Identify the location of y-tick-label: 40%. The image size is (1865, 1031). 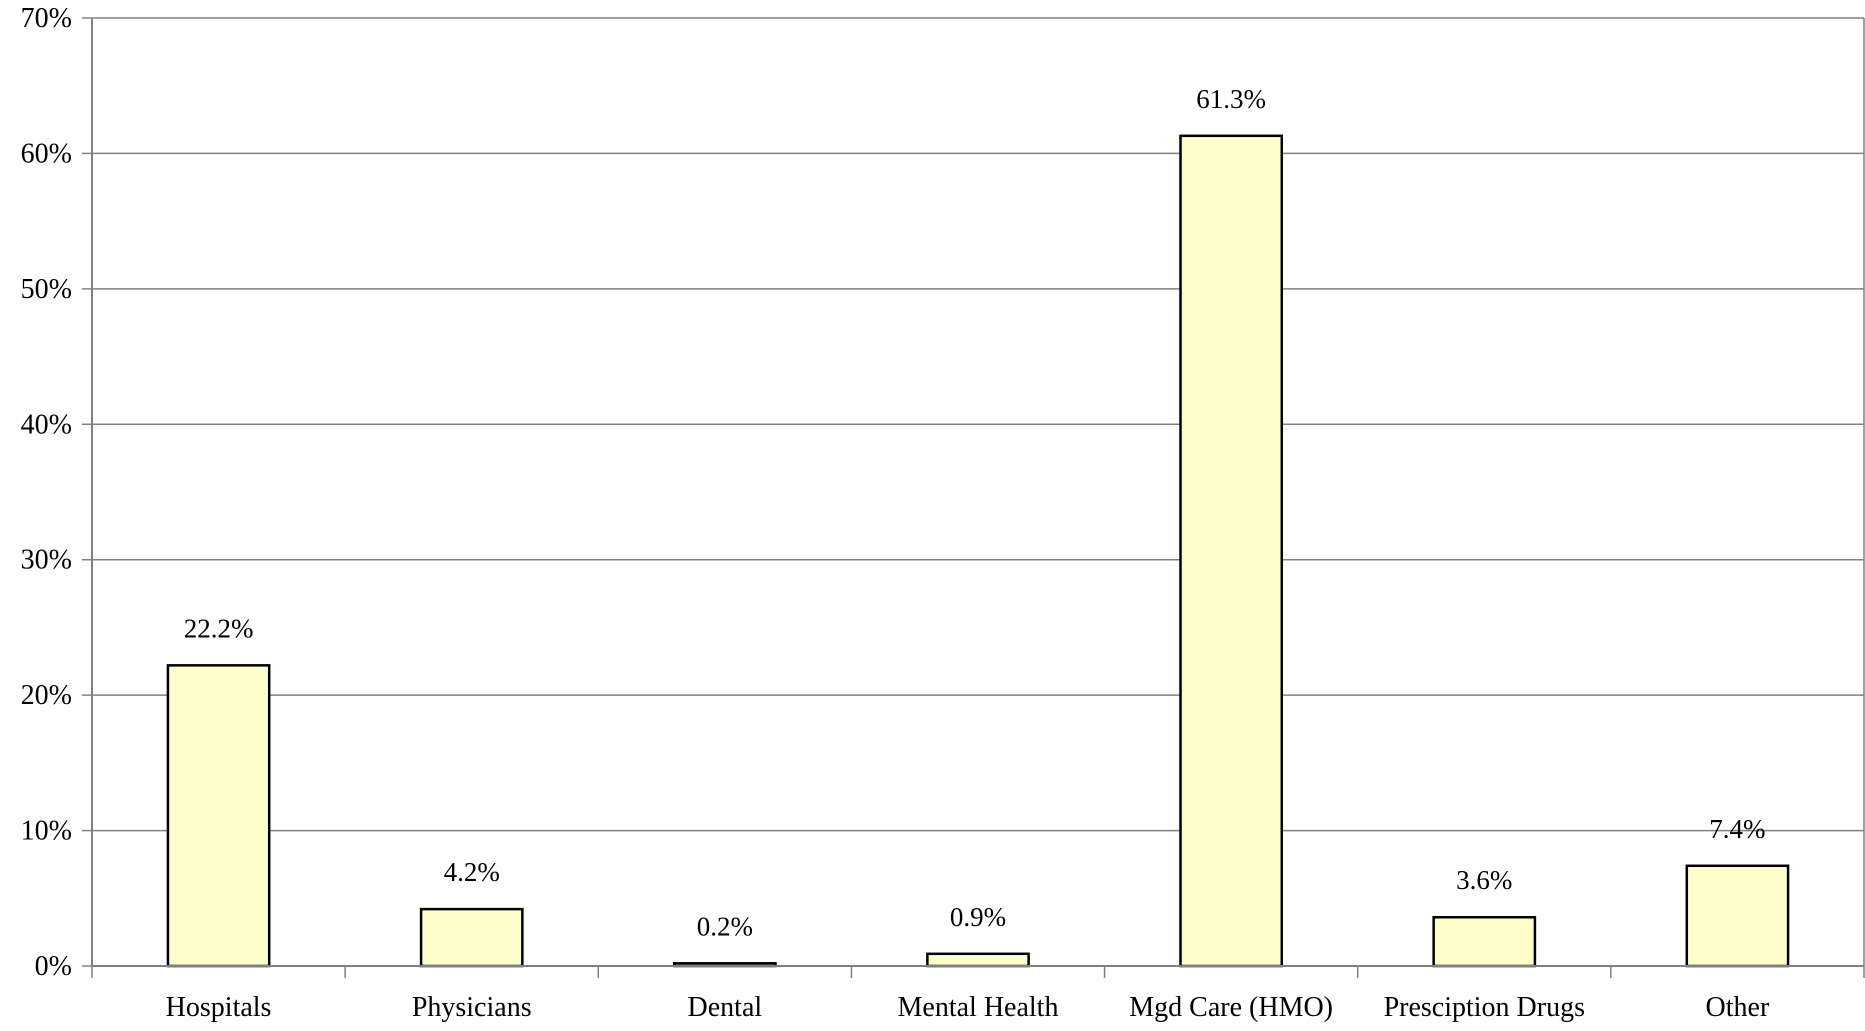
(46, 424).